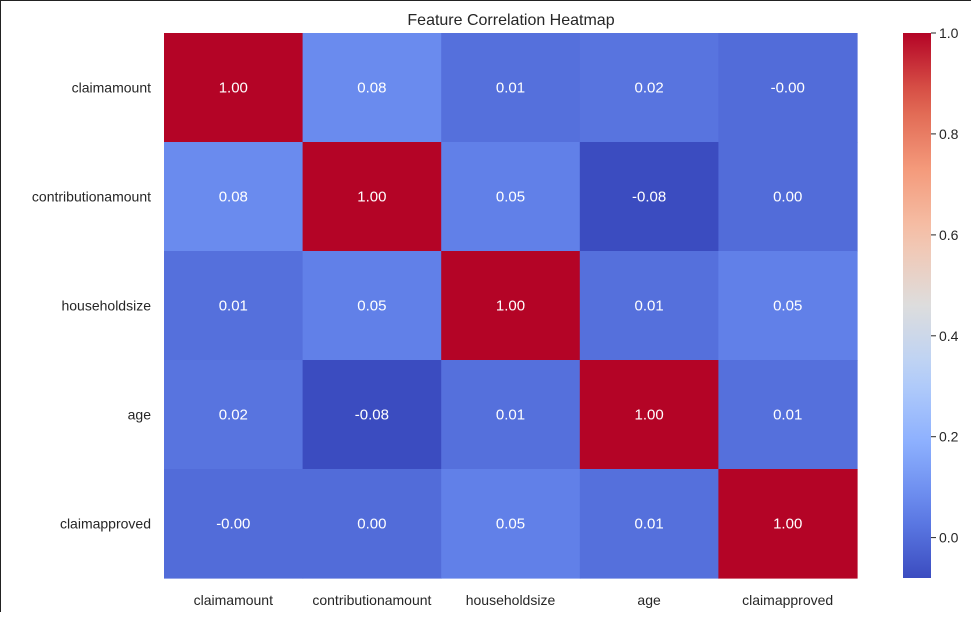 Image resolution: width=972 pixels, height=617 pixels. I want to click on colorbar-tick-label: 1.0, so click(949, 33).